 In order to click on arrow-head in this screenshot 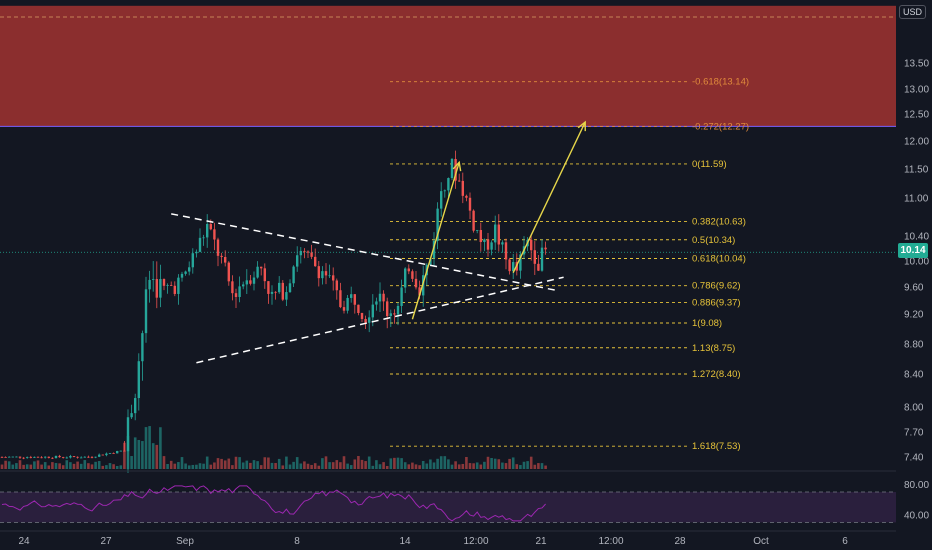, I will do `click(457, 166)`.